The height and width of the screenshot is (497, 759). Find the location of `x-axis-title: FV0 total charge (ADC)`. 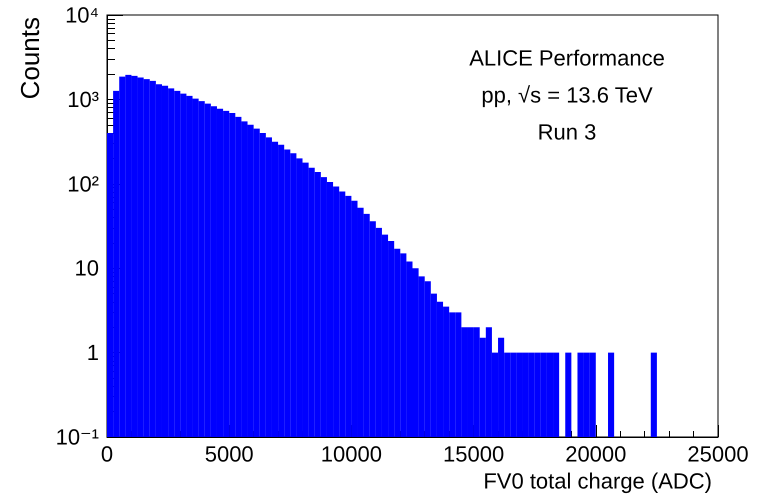

x-axis-title: FV0 total charge (ADC) is located at coordinates (597, 481).